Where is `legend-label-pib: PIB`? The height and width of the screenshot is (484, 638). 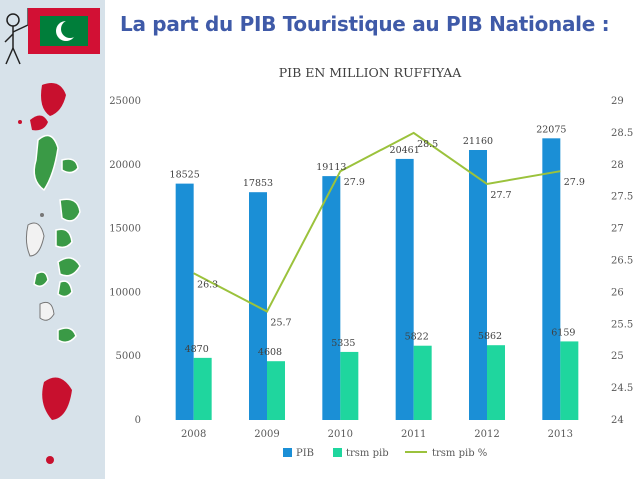
legend-label-pib: PIB is located at coordinates (305, 453).